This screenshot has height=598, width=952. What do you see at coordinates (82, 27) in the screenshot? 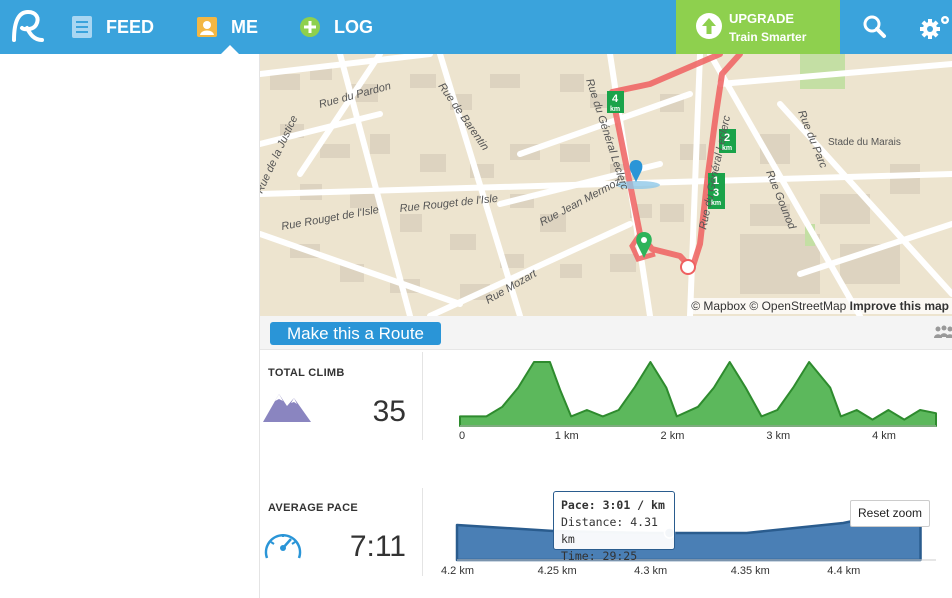
I see `feed-icon` at bounding box center [82, 27].